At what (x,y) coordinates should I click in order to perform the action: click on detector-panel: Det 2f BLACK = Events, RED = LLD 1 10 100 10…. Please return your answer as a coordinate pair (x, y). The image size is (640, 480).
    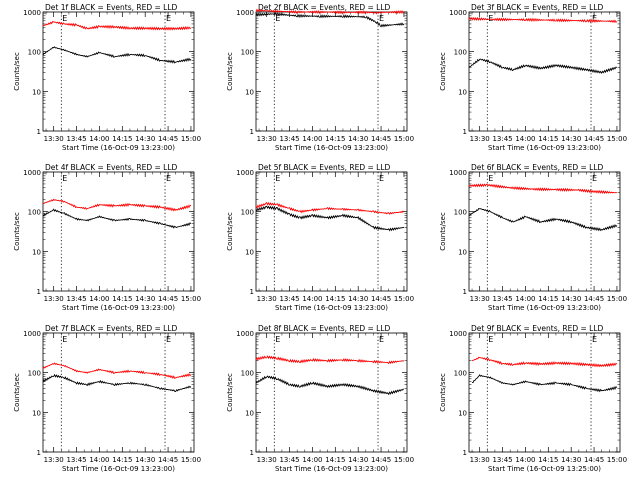
    Looking at the image, I should click on (320, 77).